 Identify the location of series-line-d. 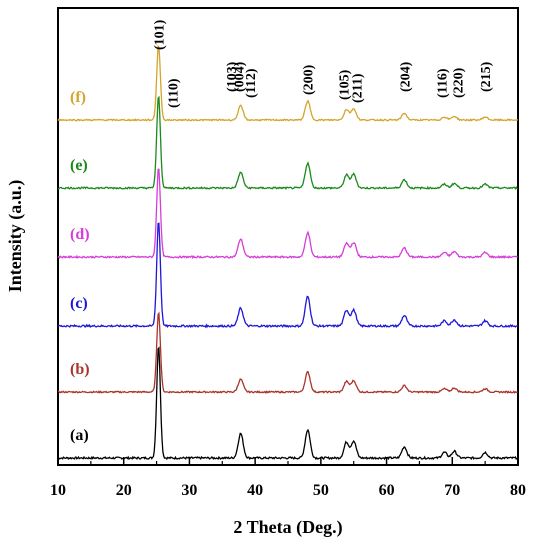
(287, 214).